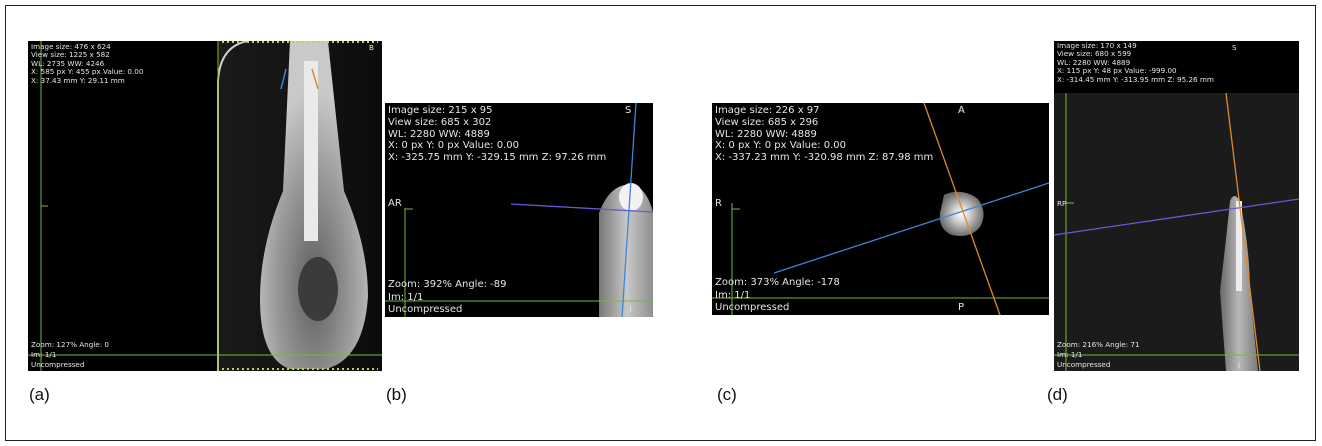 This screenshot has height=446, width=1322. What do you see at coordinates (1057, 394) in the screenshot?
I see `caption-d: (d)` at bounding box center [1057, 394].